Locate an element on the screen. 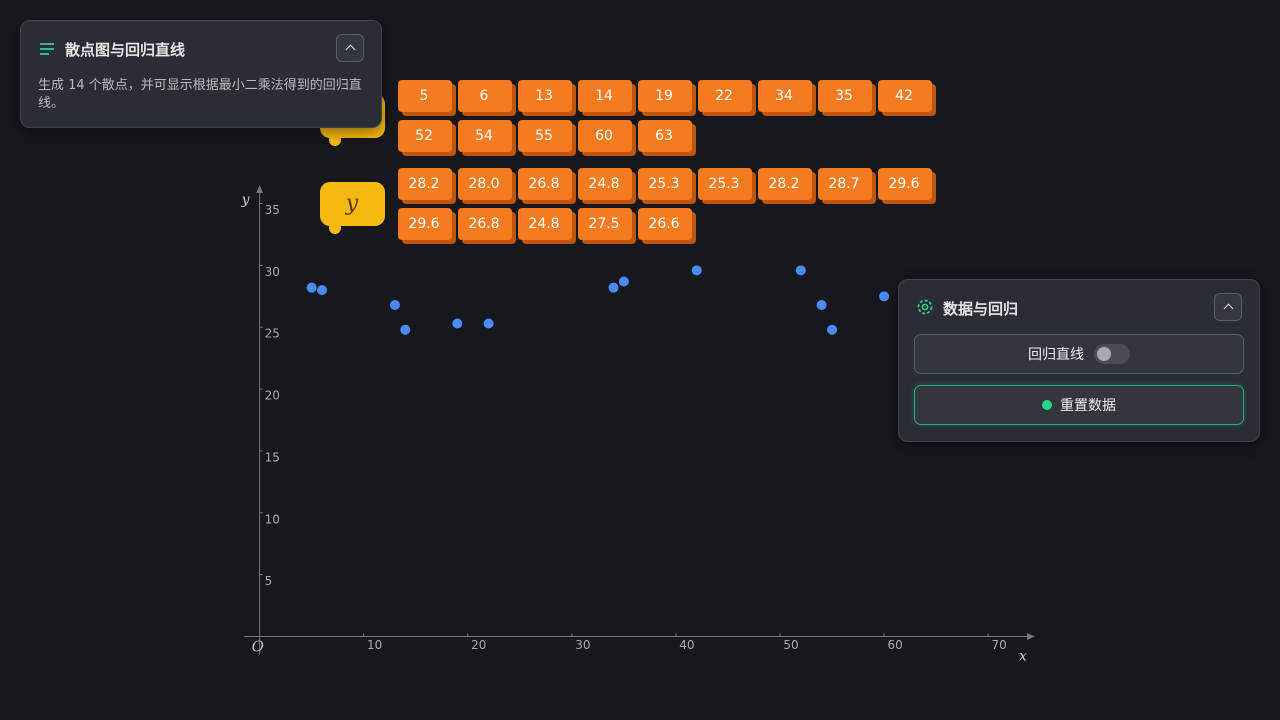 The image size is (1280, 720). tile-label: 6 is located at coordinates (484, 96).